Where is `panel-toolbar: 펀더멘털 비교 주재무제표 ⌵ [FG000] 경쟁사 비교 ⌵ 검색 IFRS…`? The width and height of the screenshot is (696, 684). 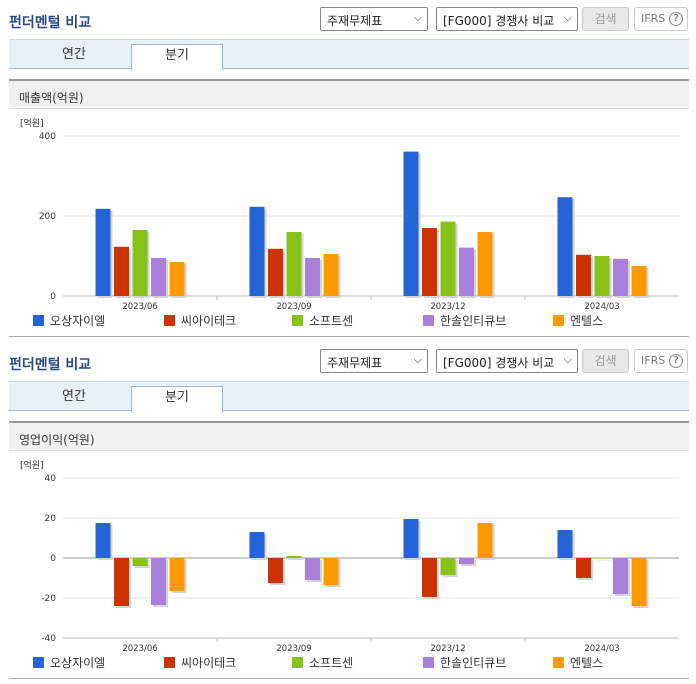
panel-toolbar: 펀더멘털 비교 주재무제표 ⌵ [FG000] 경쟁사 비교 ⌵ 검색 IFRS… is located at coordinates (348, 19).